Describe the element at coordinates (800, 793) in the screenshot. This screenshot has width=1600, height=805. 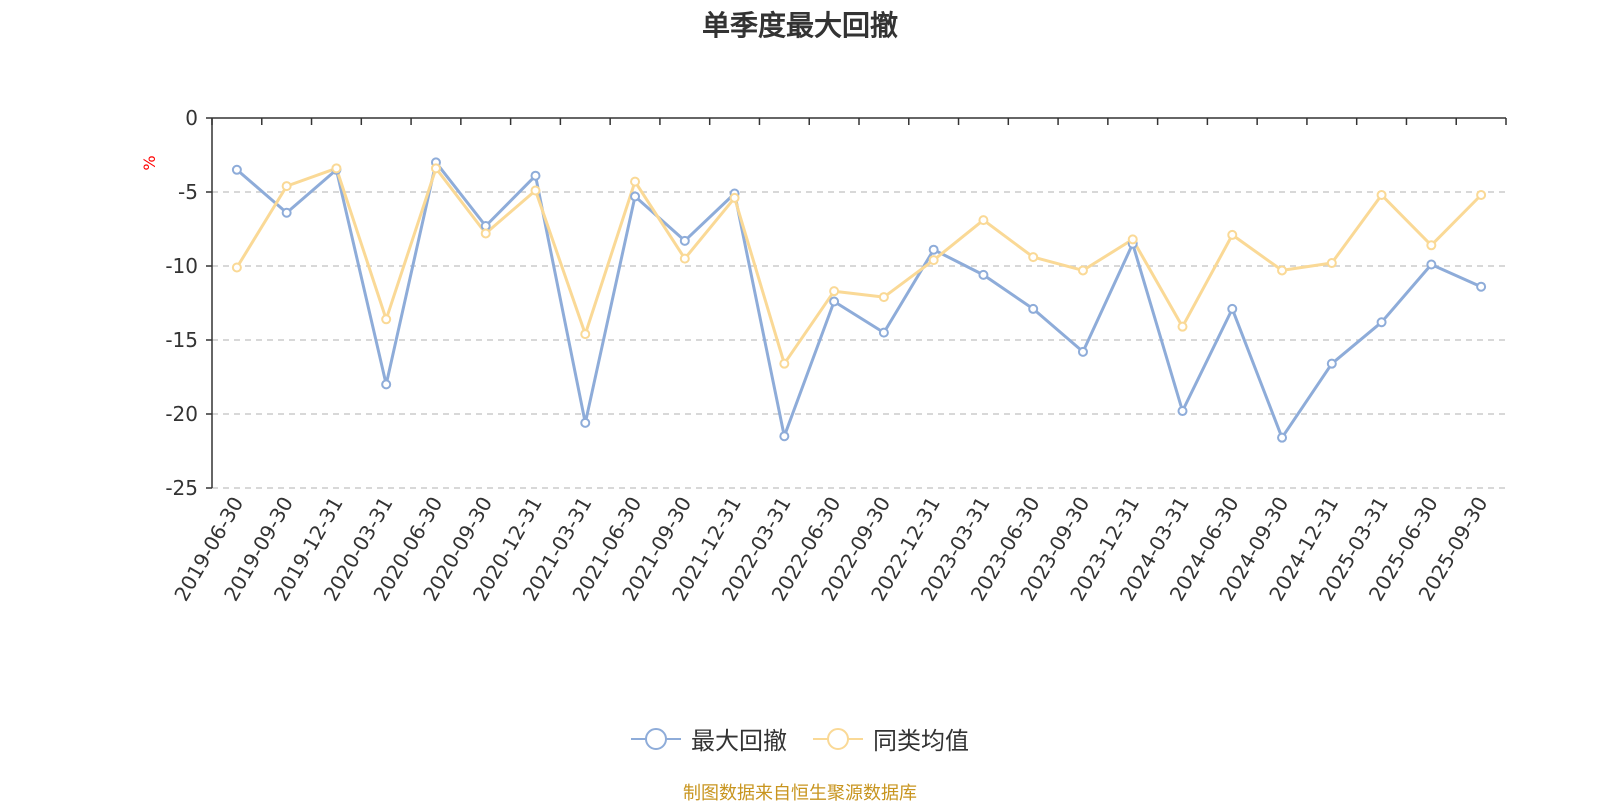
I see `source-note: 制图数据来自恒生聚源数据库` at that location.